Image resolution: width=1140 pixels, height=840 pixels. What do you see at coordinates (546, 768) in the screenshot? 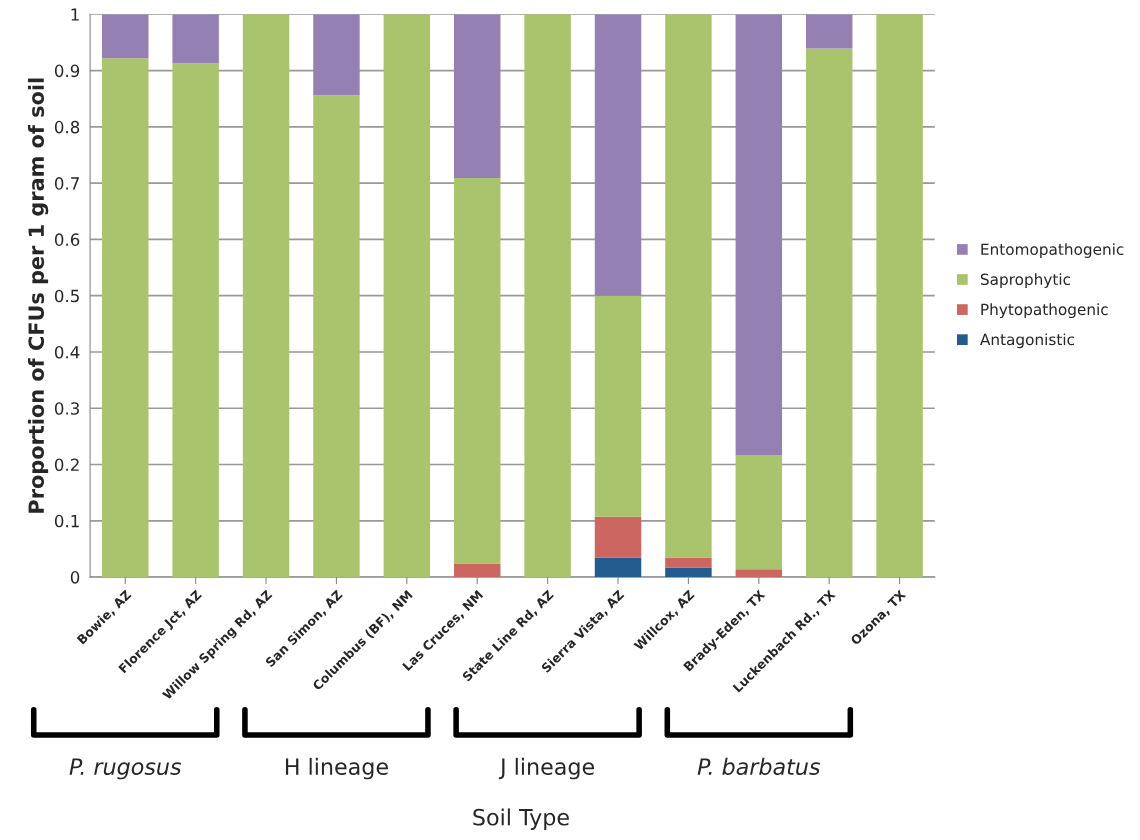
I see `text: J lineage` at bounding box center [546, 768].